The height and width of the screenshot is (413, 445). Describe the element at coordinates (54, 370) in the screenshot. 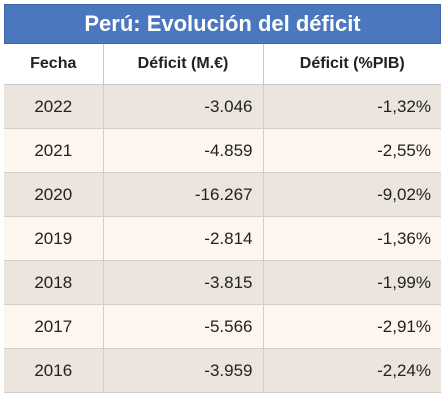

I see `cell-fecha: 2016` at that location.